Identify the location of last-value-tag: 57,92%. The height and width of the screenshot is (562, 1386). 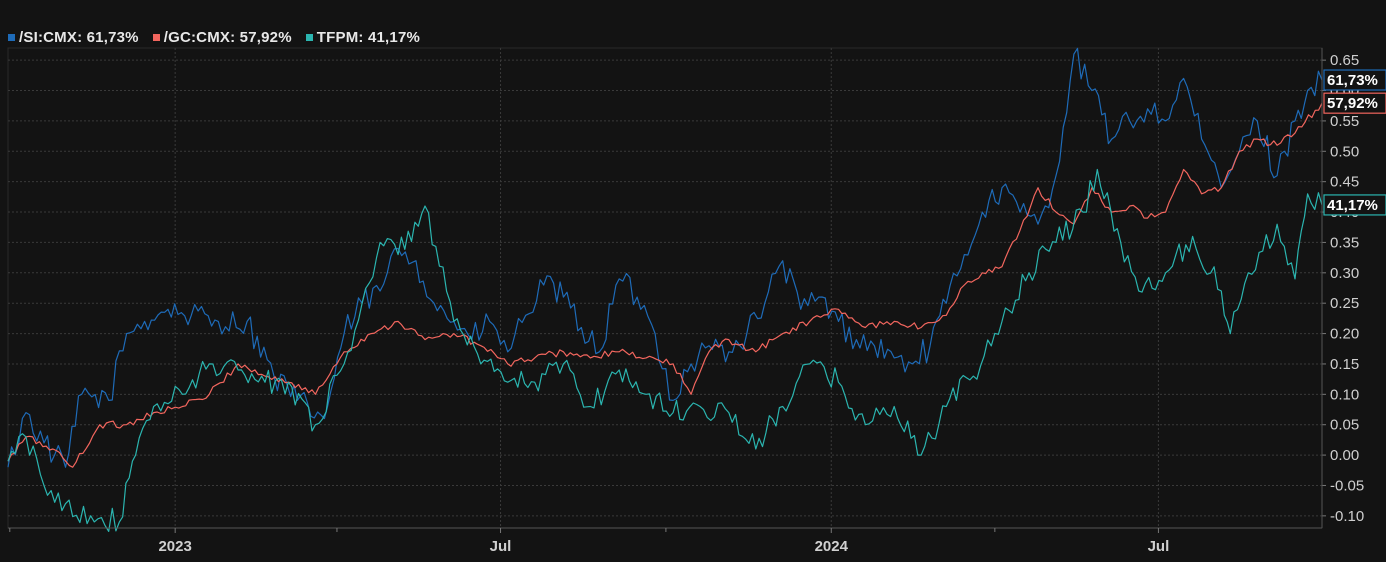
(1354, 103).